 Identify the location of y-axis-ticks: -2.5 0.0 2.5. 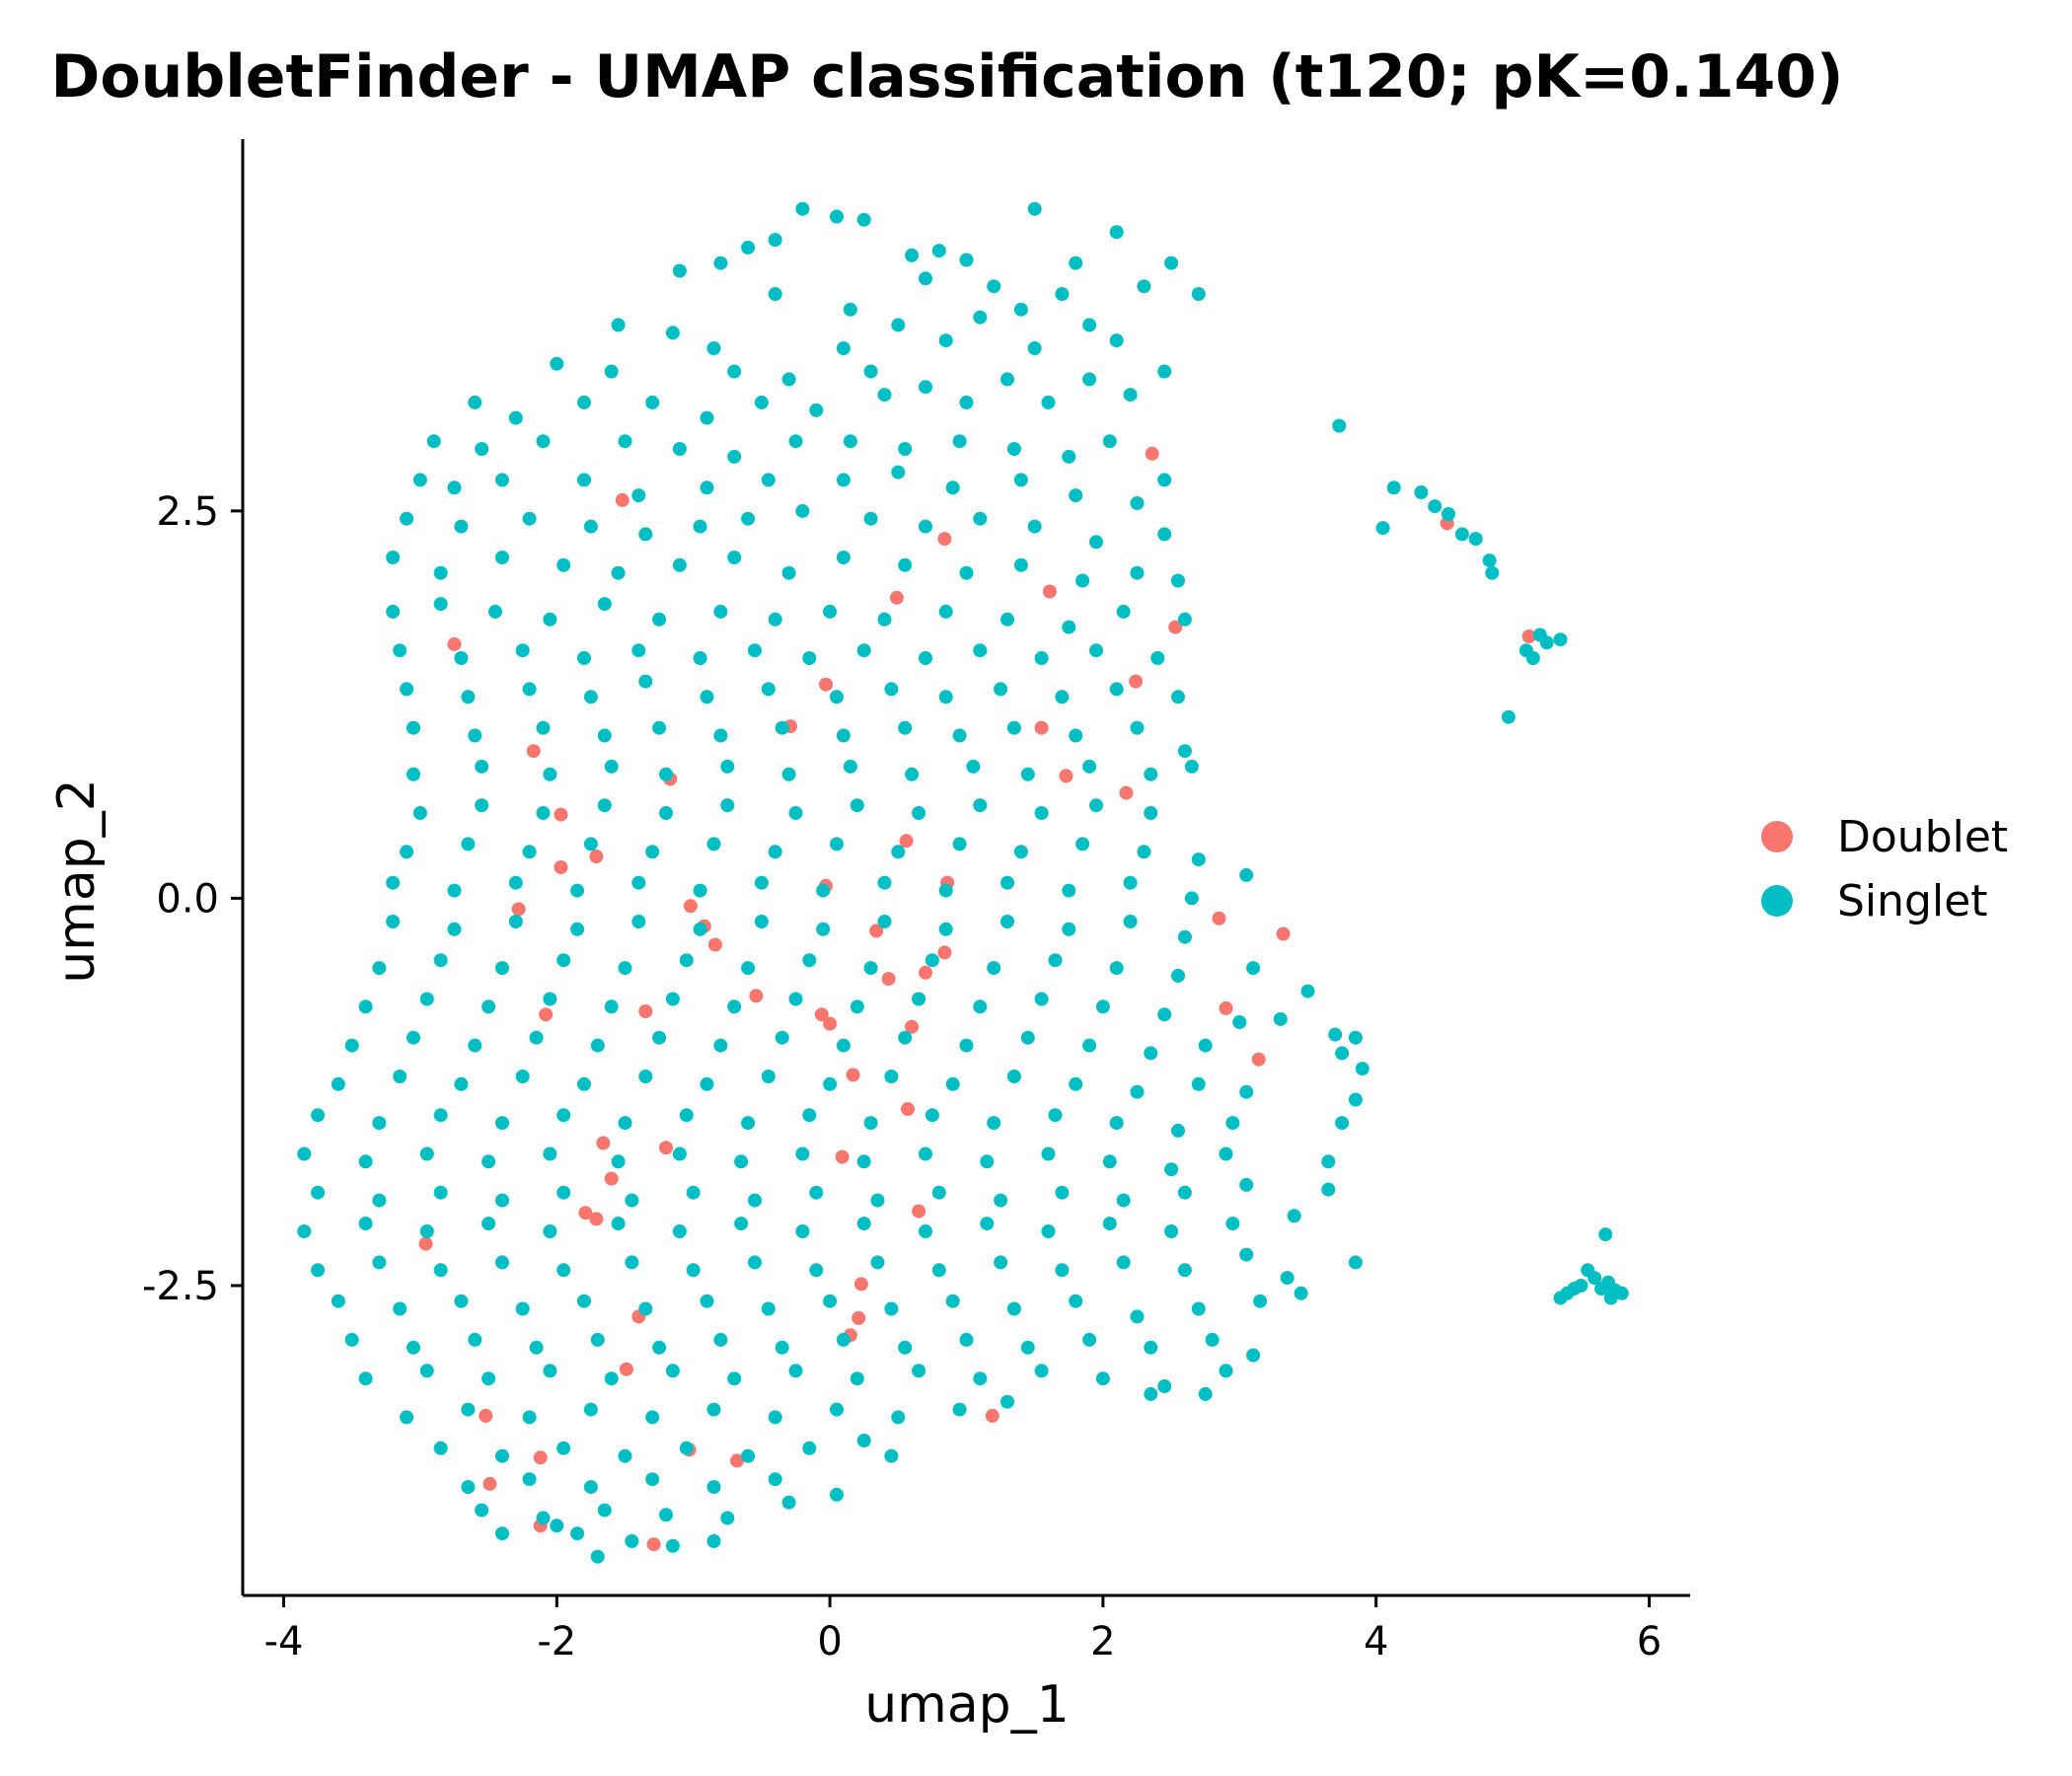
(192, 899).